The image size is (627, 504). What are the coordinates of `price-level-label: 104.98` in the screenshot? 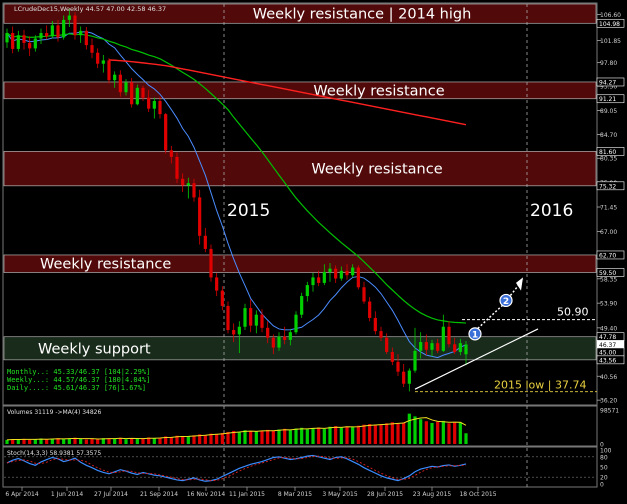 It's located at (609, 24).